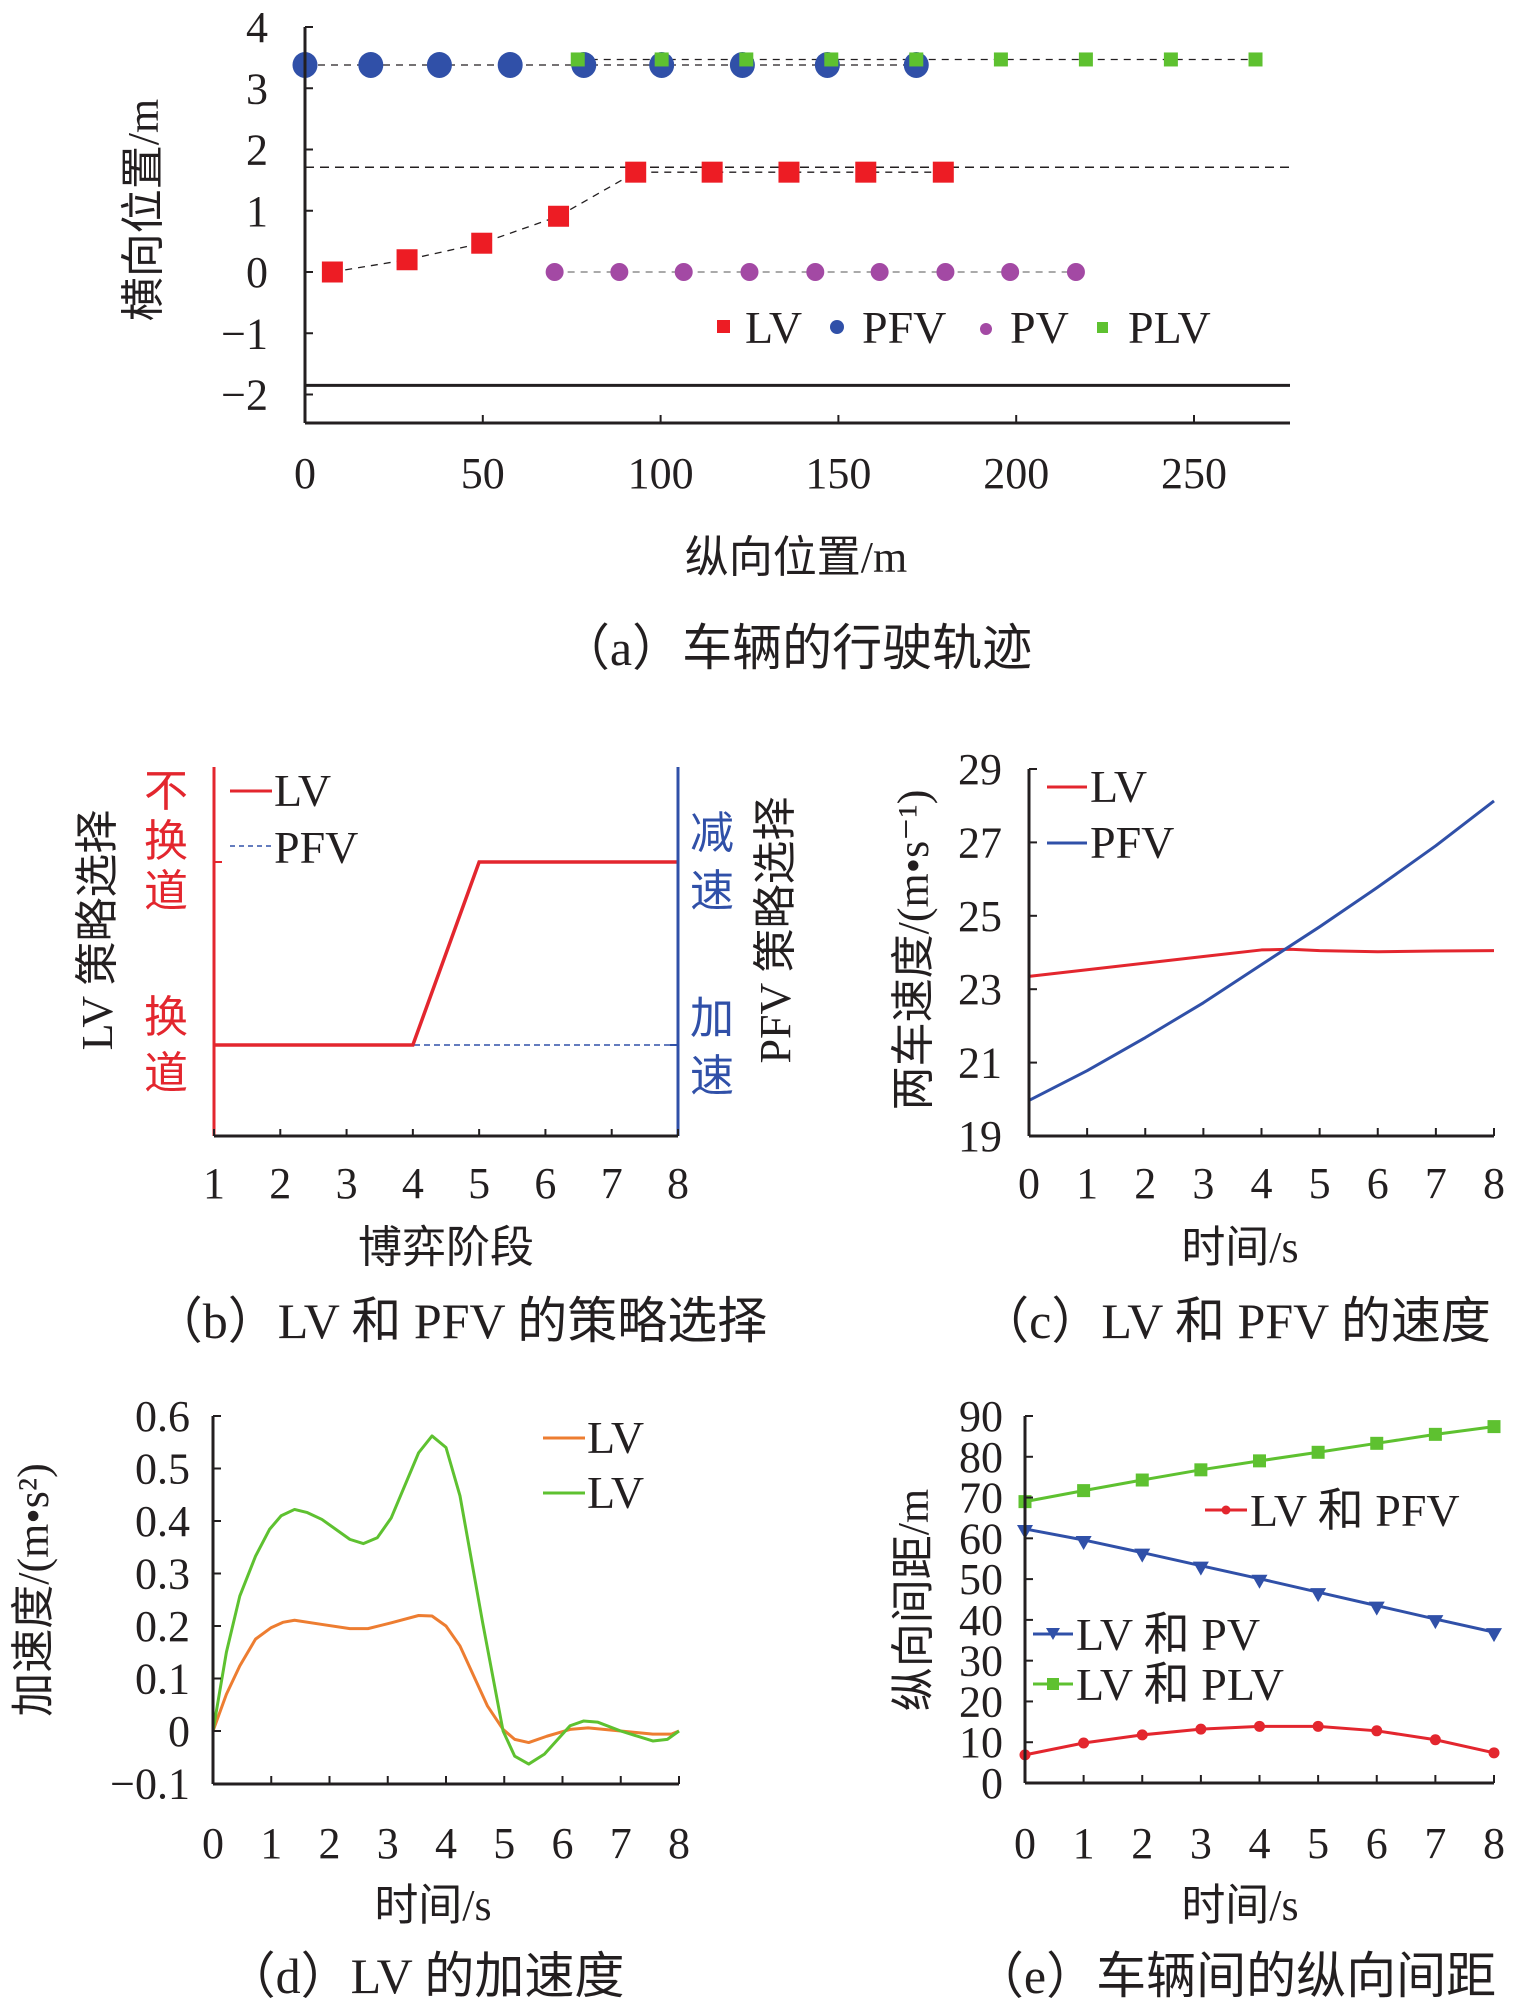  What do you see at coordinates (796, 648) in the screenshot?
I see `caption-a: （a）车辆的行驶轨迹` at bounding box center [796, 648].